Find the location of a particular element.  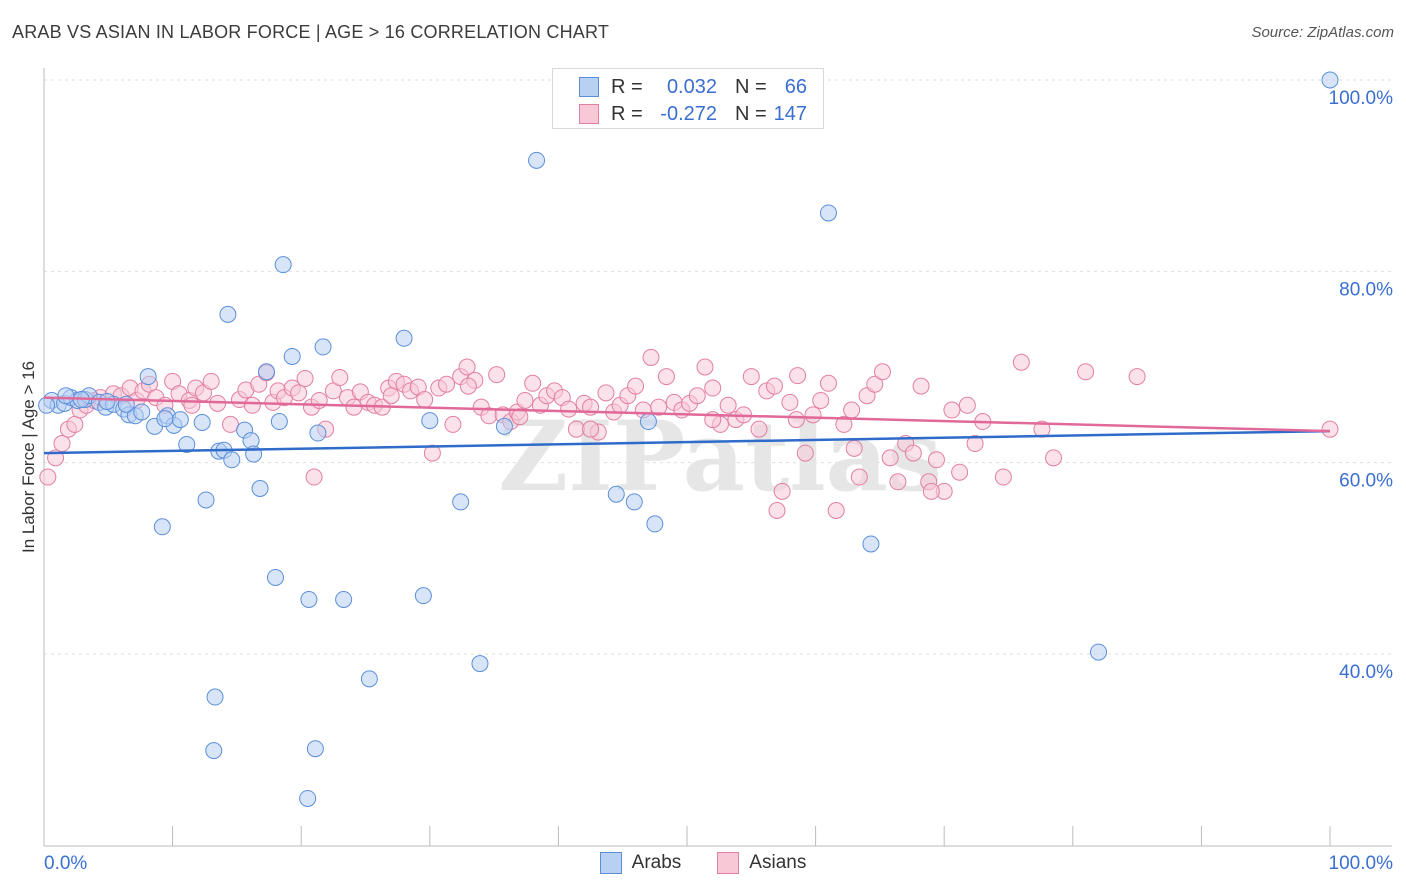

series-legend: Arabs Asians is located at coordinates (703, 863).